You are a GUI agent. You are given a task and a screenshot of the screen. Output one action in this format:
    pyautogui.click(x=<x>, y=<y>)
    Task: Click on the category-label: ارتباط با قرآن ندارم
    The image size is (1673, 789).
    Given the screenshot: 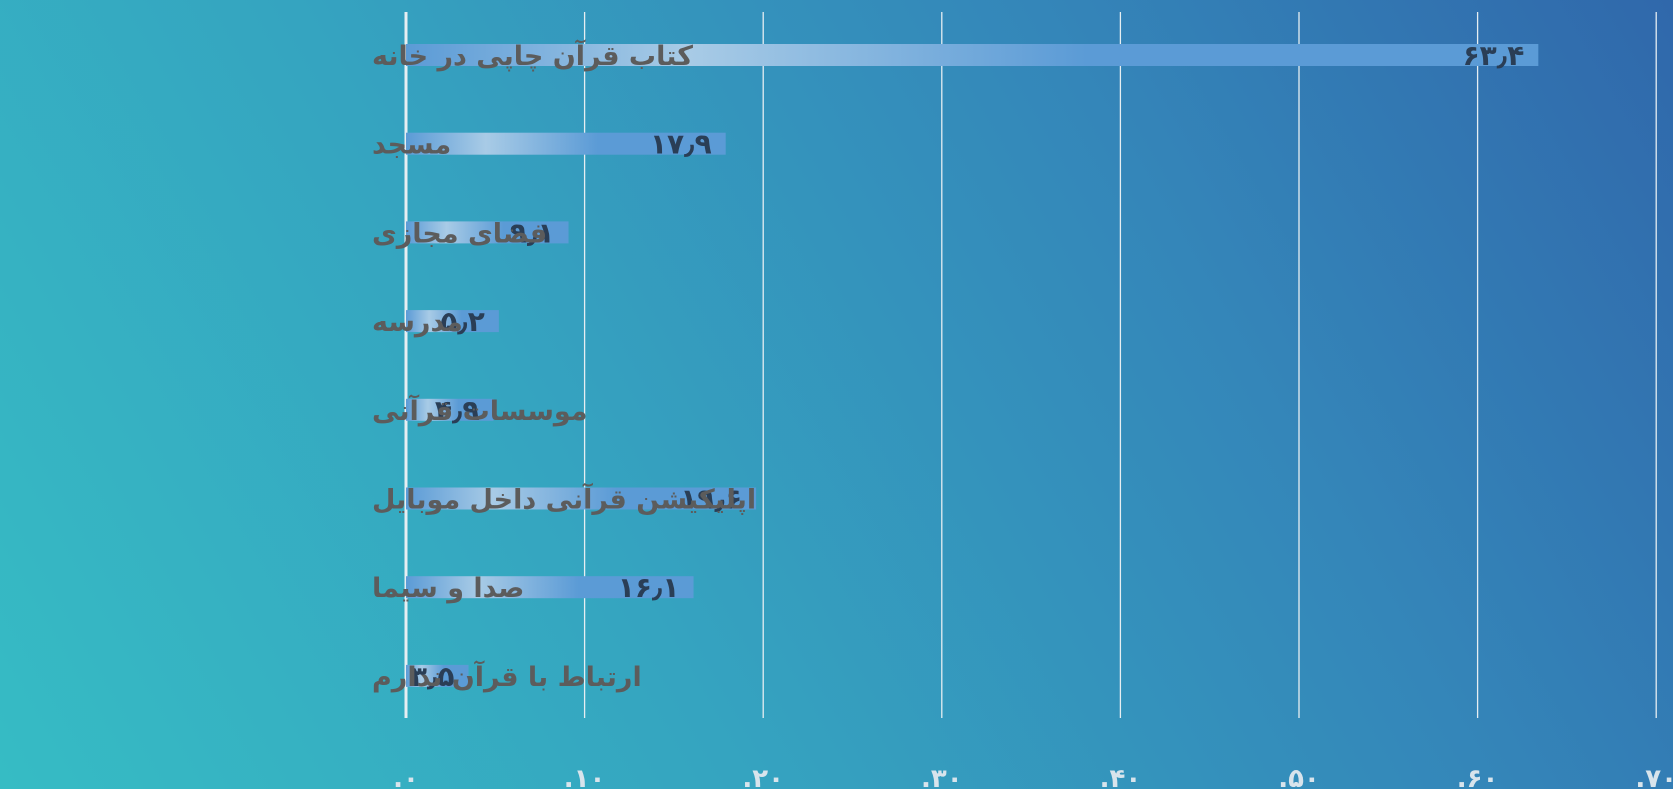 What is the action you would take?
    pyautogui.click(x=507, y=676)
    